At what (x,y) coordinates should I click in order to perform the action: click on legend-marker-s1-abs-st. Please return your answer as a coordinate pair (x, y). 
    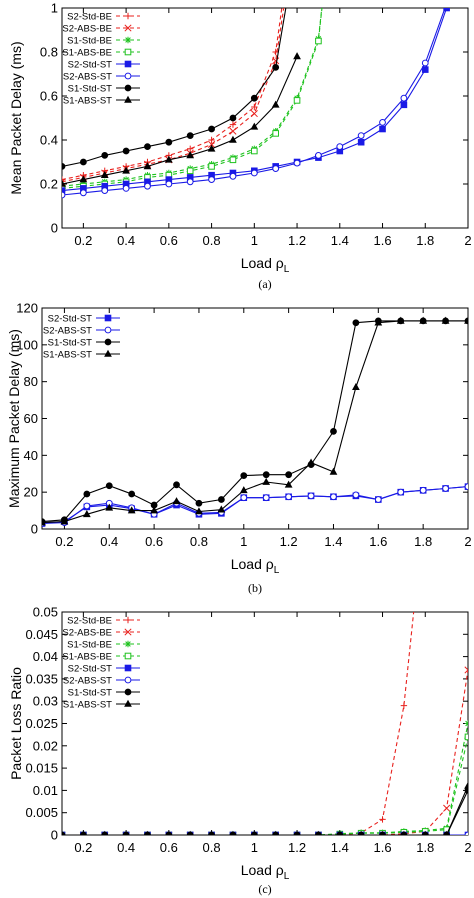
    Looking at the image, I should click on (128, 99).